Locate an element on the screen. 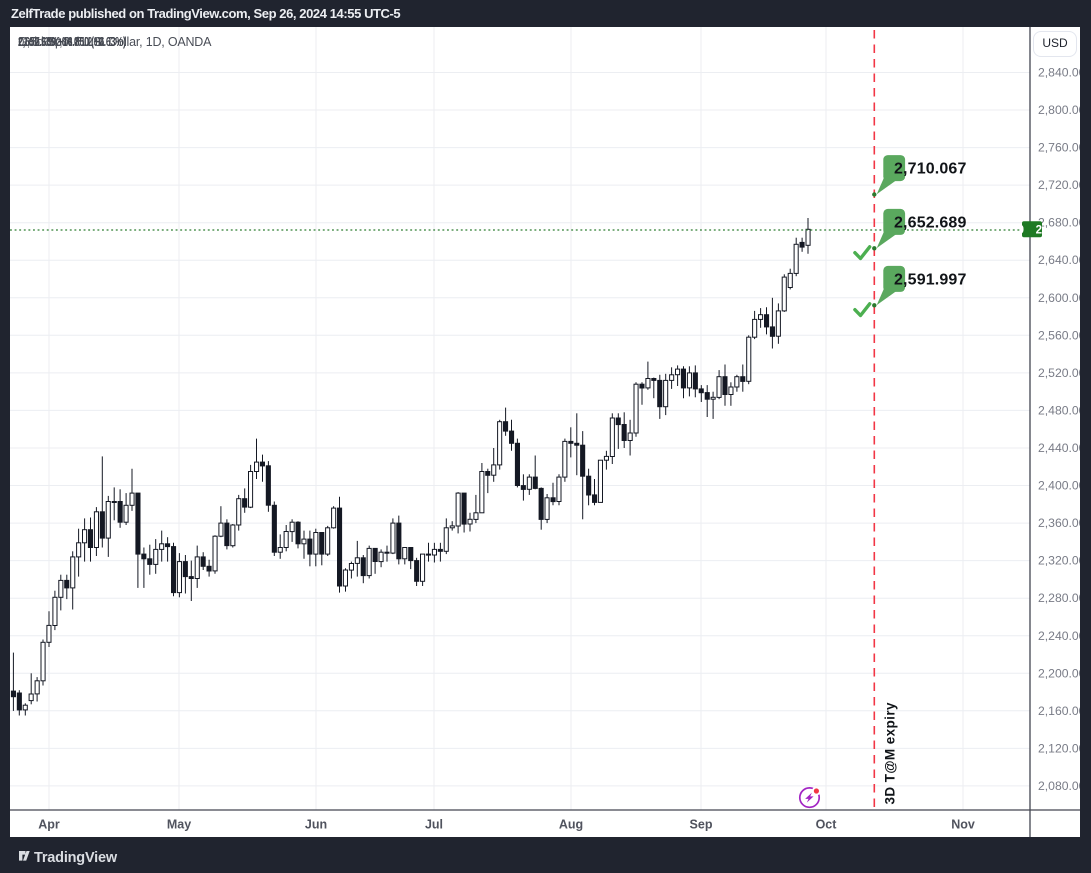 The image size is (1091, 873). svg-text: 2,440.00 is located at coordinates (1059, 448).